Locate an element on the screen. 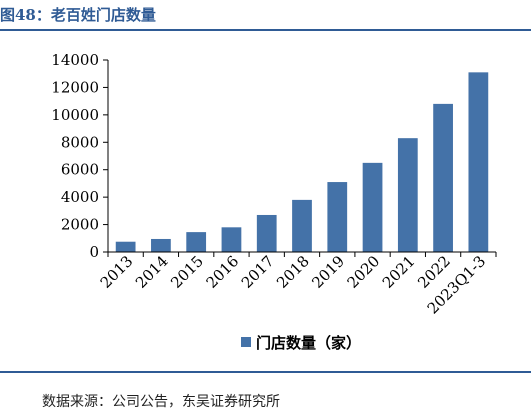  x-tick-label: 2017 is located at coordinates (258, 272).